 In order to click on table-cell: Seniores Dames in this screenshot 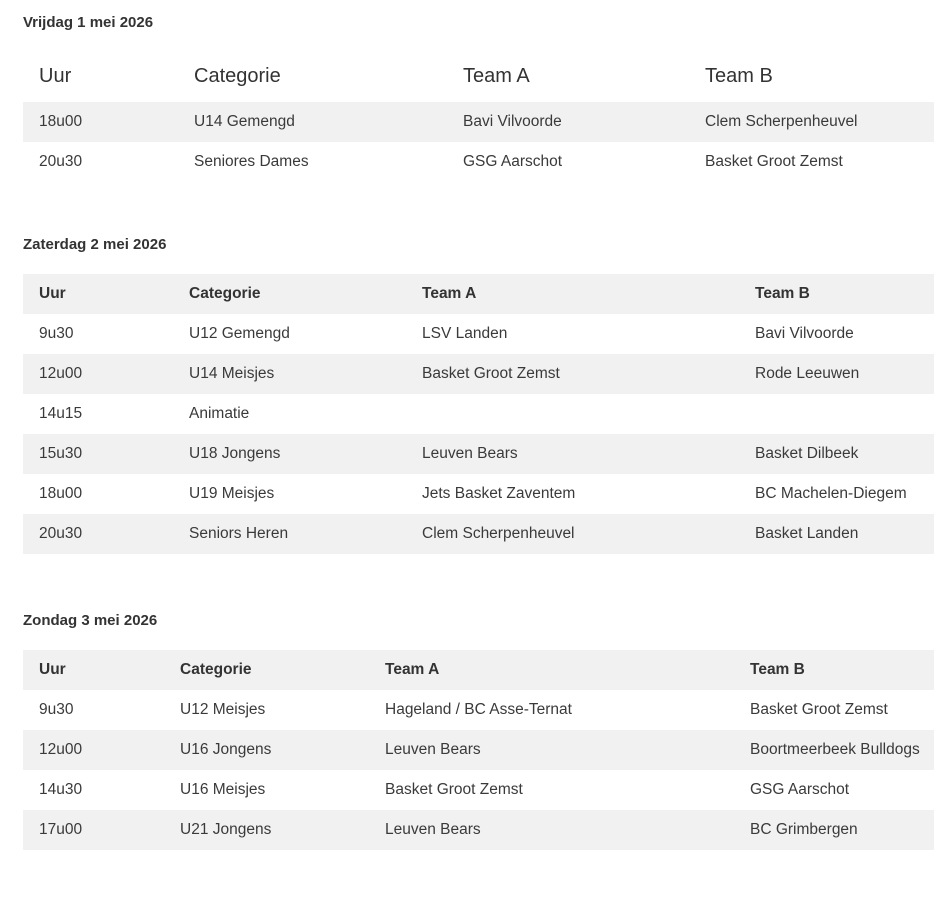, I will do `click(251, 161)`.